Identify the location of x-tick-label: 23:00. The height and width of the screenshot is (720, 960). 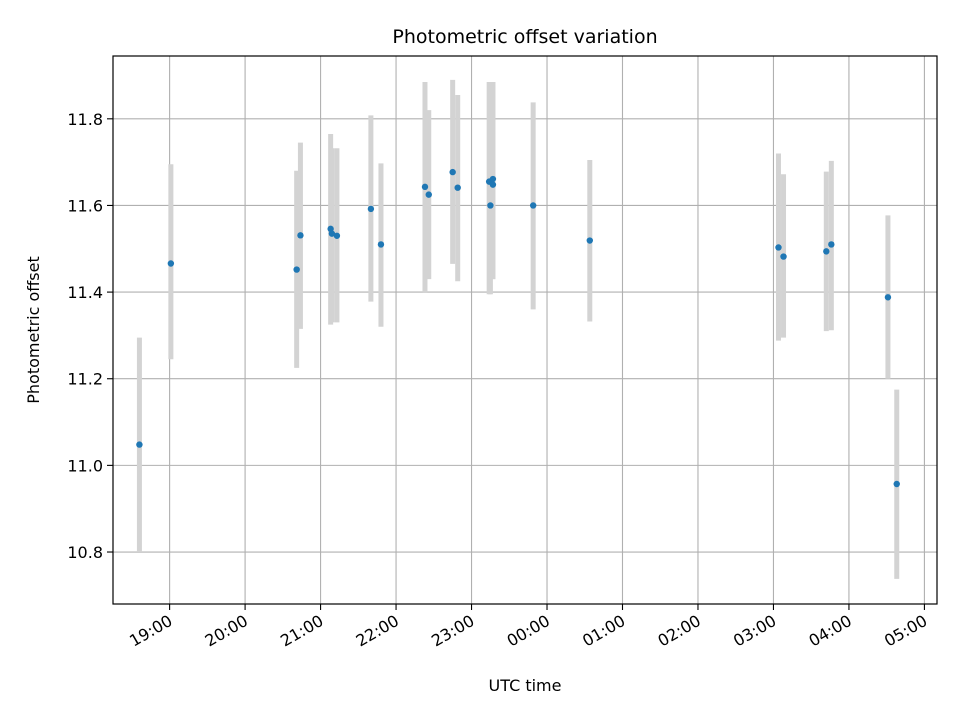
(452, 631).